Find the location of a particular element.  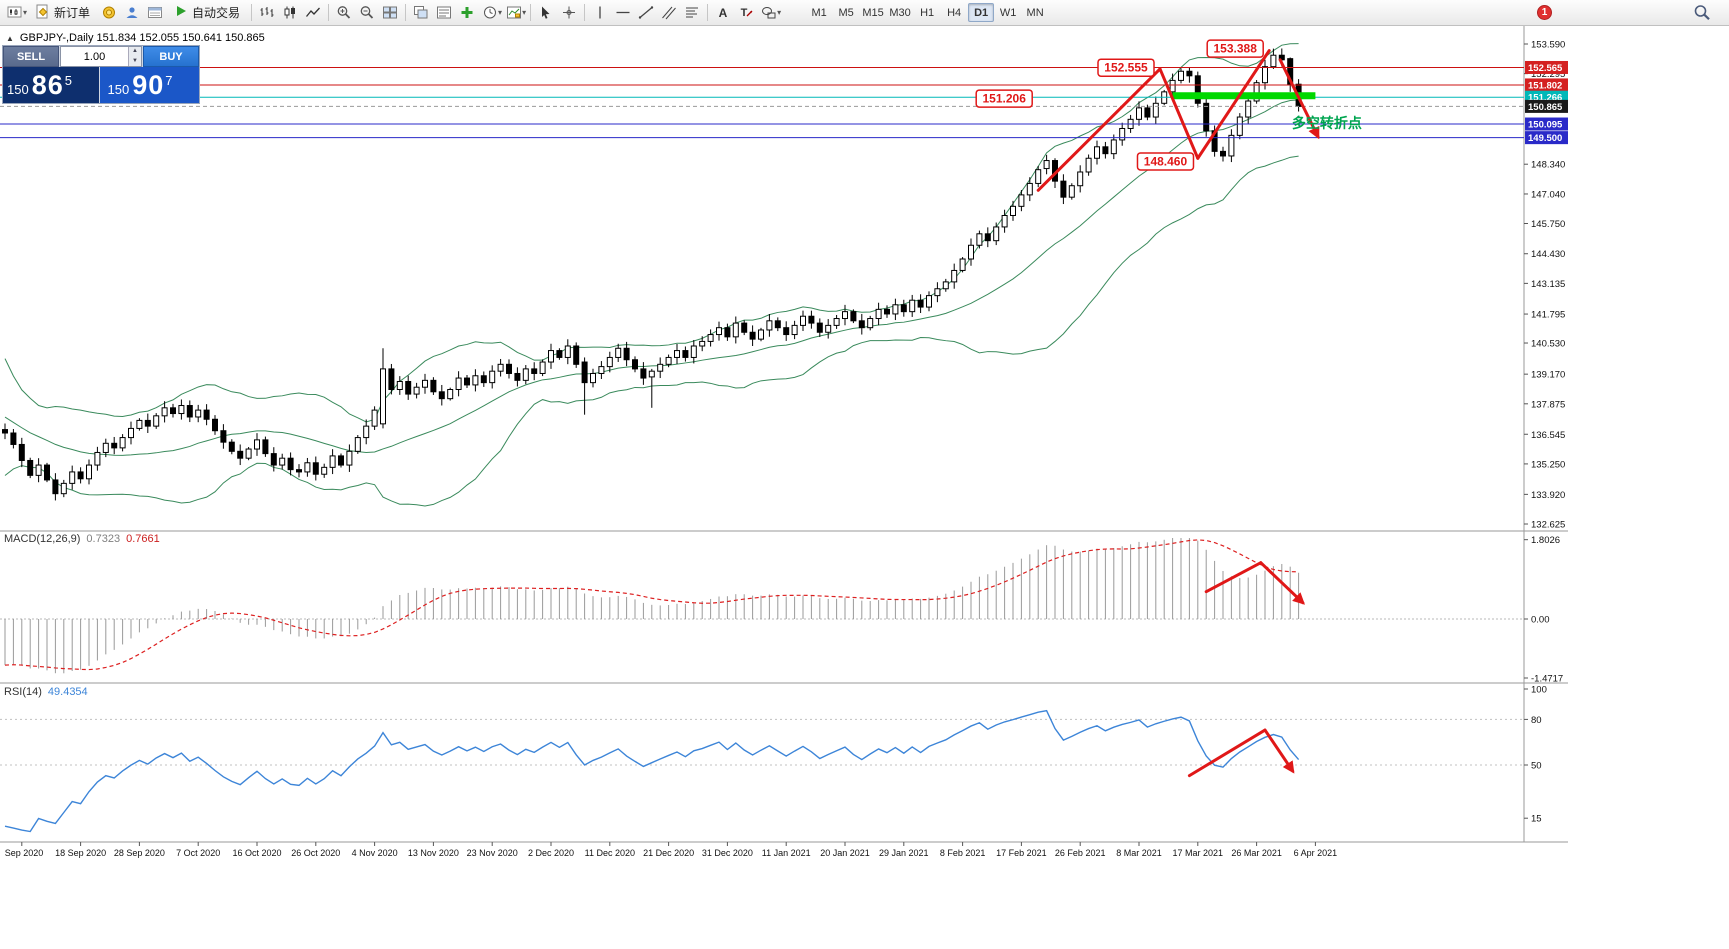

svg-text: 145.750 is located at coordinates (1548, 224).